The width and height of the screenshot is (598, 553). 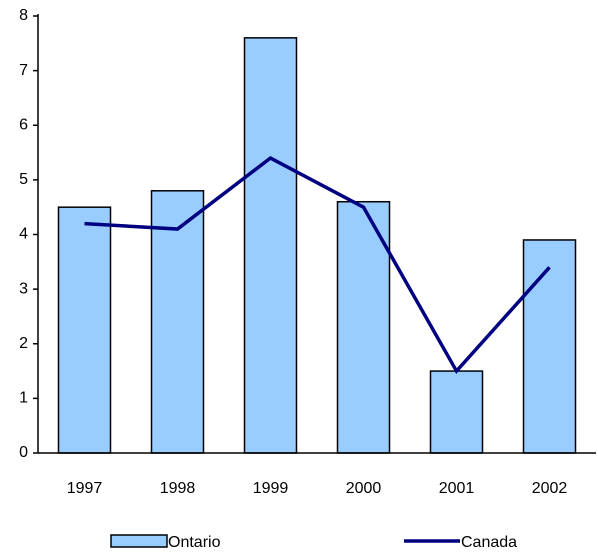 What do you see at coordinates (85, 488) in the screenshot?
I see `x-tick-label: 1997` at bounding box center [85, 488].